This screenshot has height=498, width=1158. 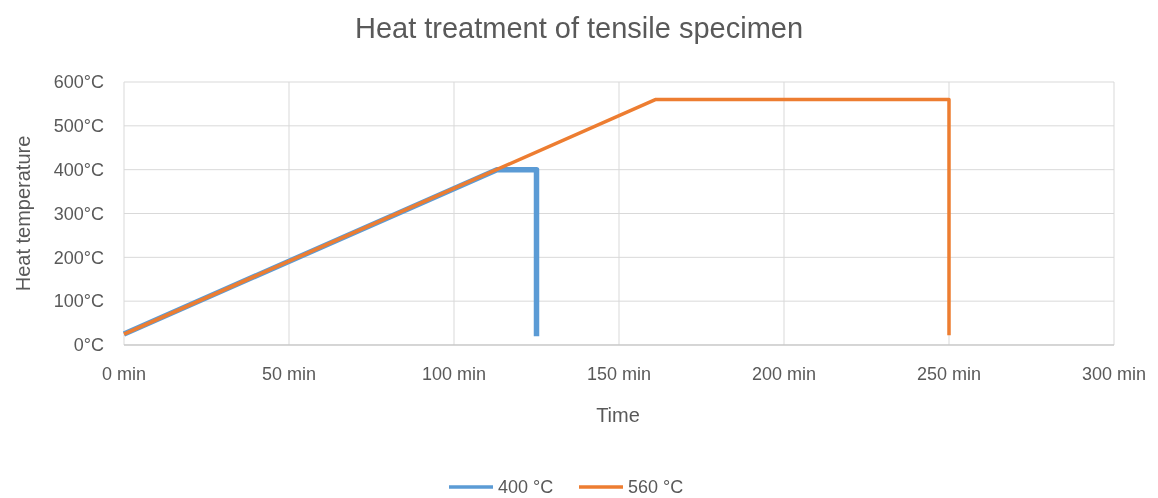 What do you see at coordinates (1114, 374) in the screenshot?
I see `x-tick-label: 300 min` at bounding box center [1114, 374].